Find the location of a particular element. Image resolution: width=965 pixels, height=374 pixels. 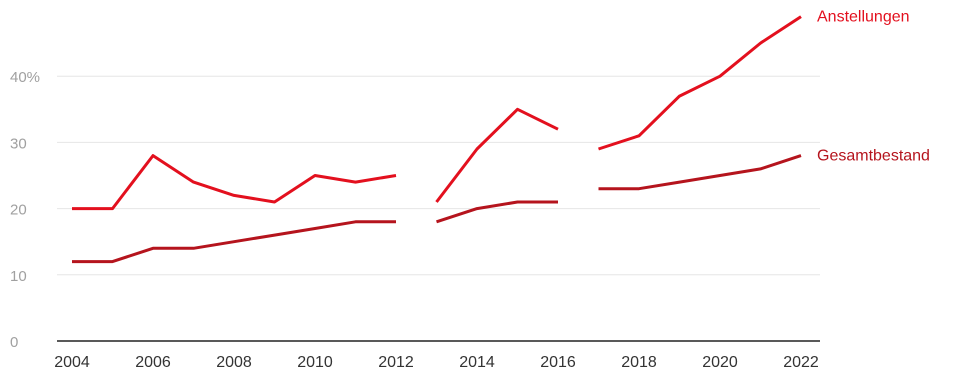

x-tick-label: 2006 is located at coordinates (153, 362).